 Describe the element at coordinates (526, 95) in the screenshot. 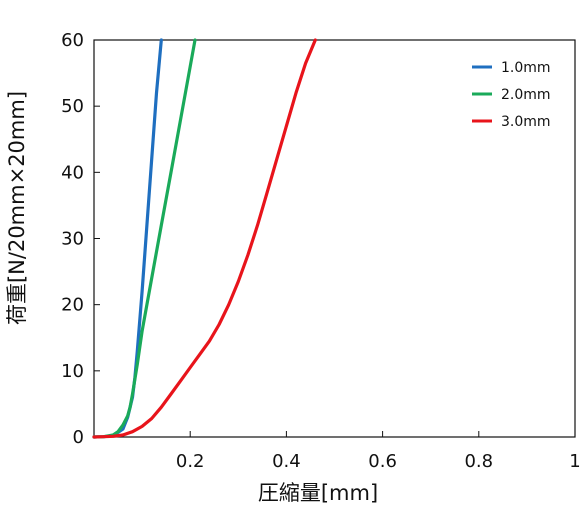

I see `legend-label: 2.0mm` at that location.